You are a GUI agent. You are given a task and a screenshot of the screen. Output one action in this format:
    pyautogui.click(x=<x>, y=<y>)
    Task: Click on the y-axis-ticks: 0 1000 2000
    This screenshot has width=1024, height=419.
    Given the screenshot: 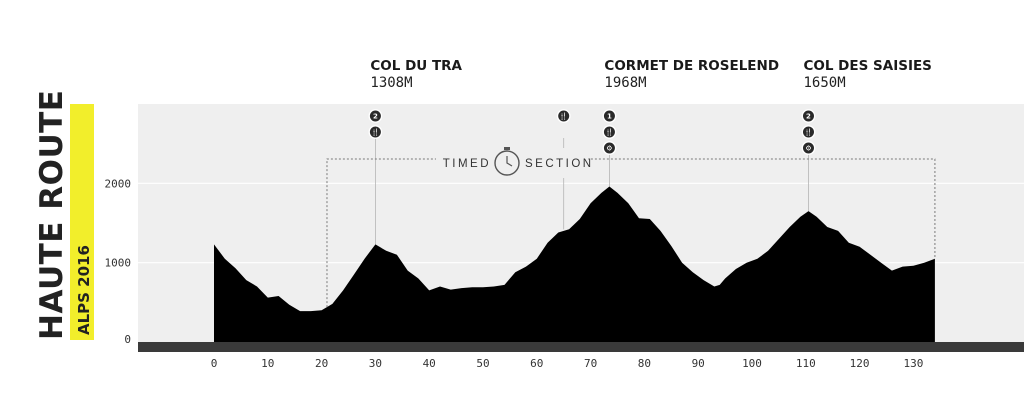 What is the action you would take?
    pyautogui.click(x=118, y=261)
    